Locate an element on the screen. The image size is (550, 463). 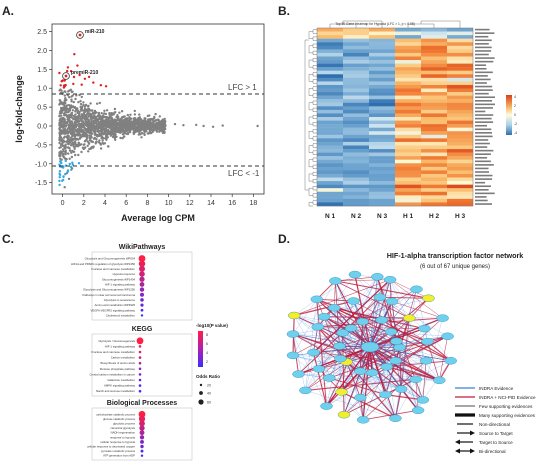
annotation-label-mir210: miR-210 is located at coordinates (95, 32).